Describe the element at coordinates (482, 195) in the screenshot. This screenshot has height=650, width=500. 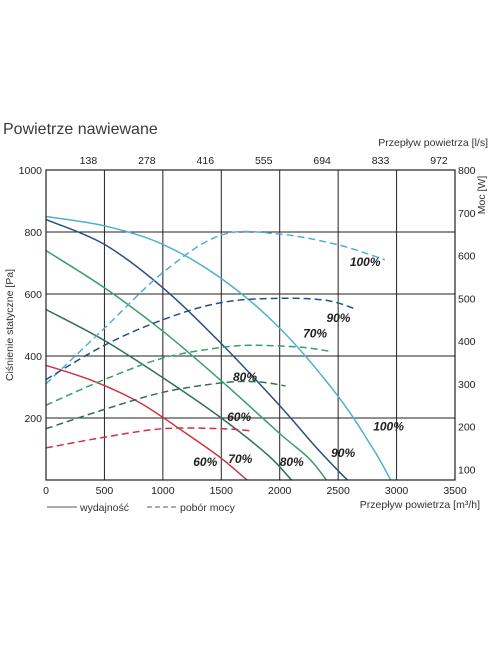
I see `y2-axis-label: Moc [W]` at that location.